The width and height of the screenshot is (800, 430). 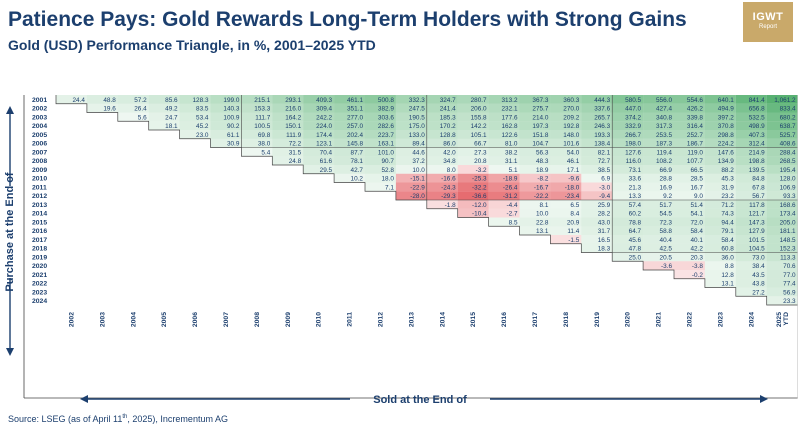 I want to click on cell-value: 148.5, so click(x=788, y=240).